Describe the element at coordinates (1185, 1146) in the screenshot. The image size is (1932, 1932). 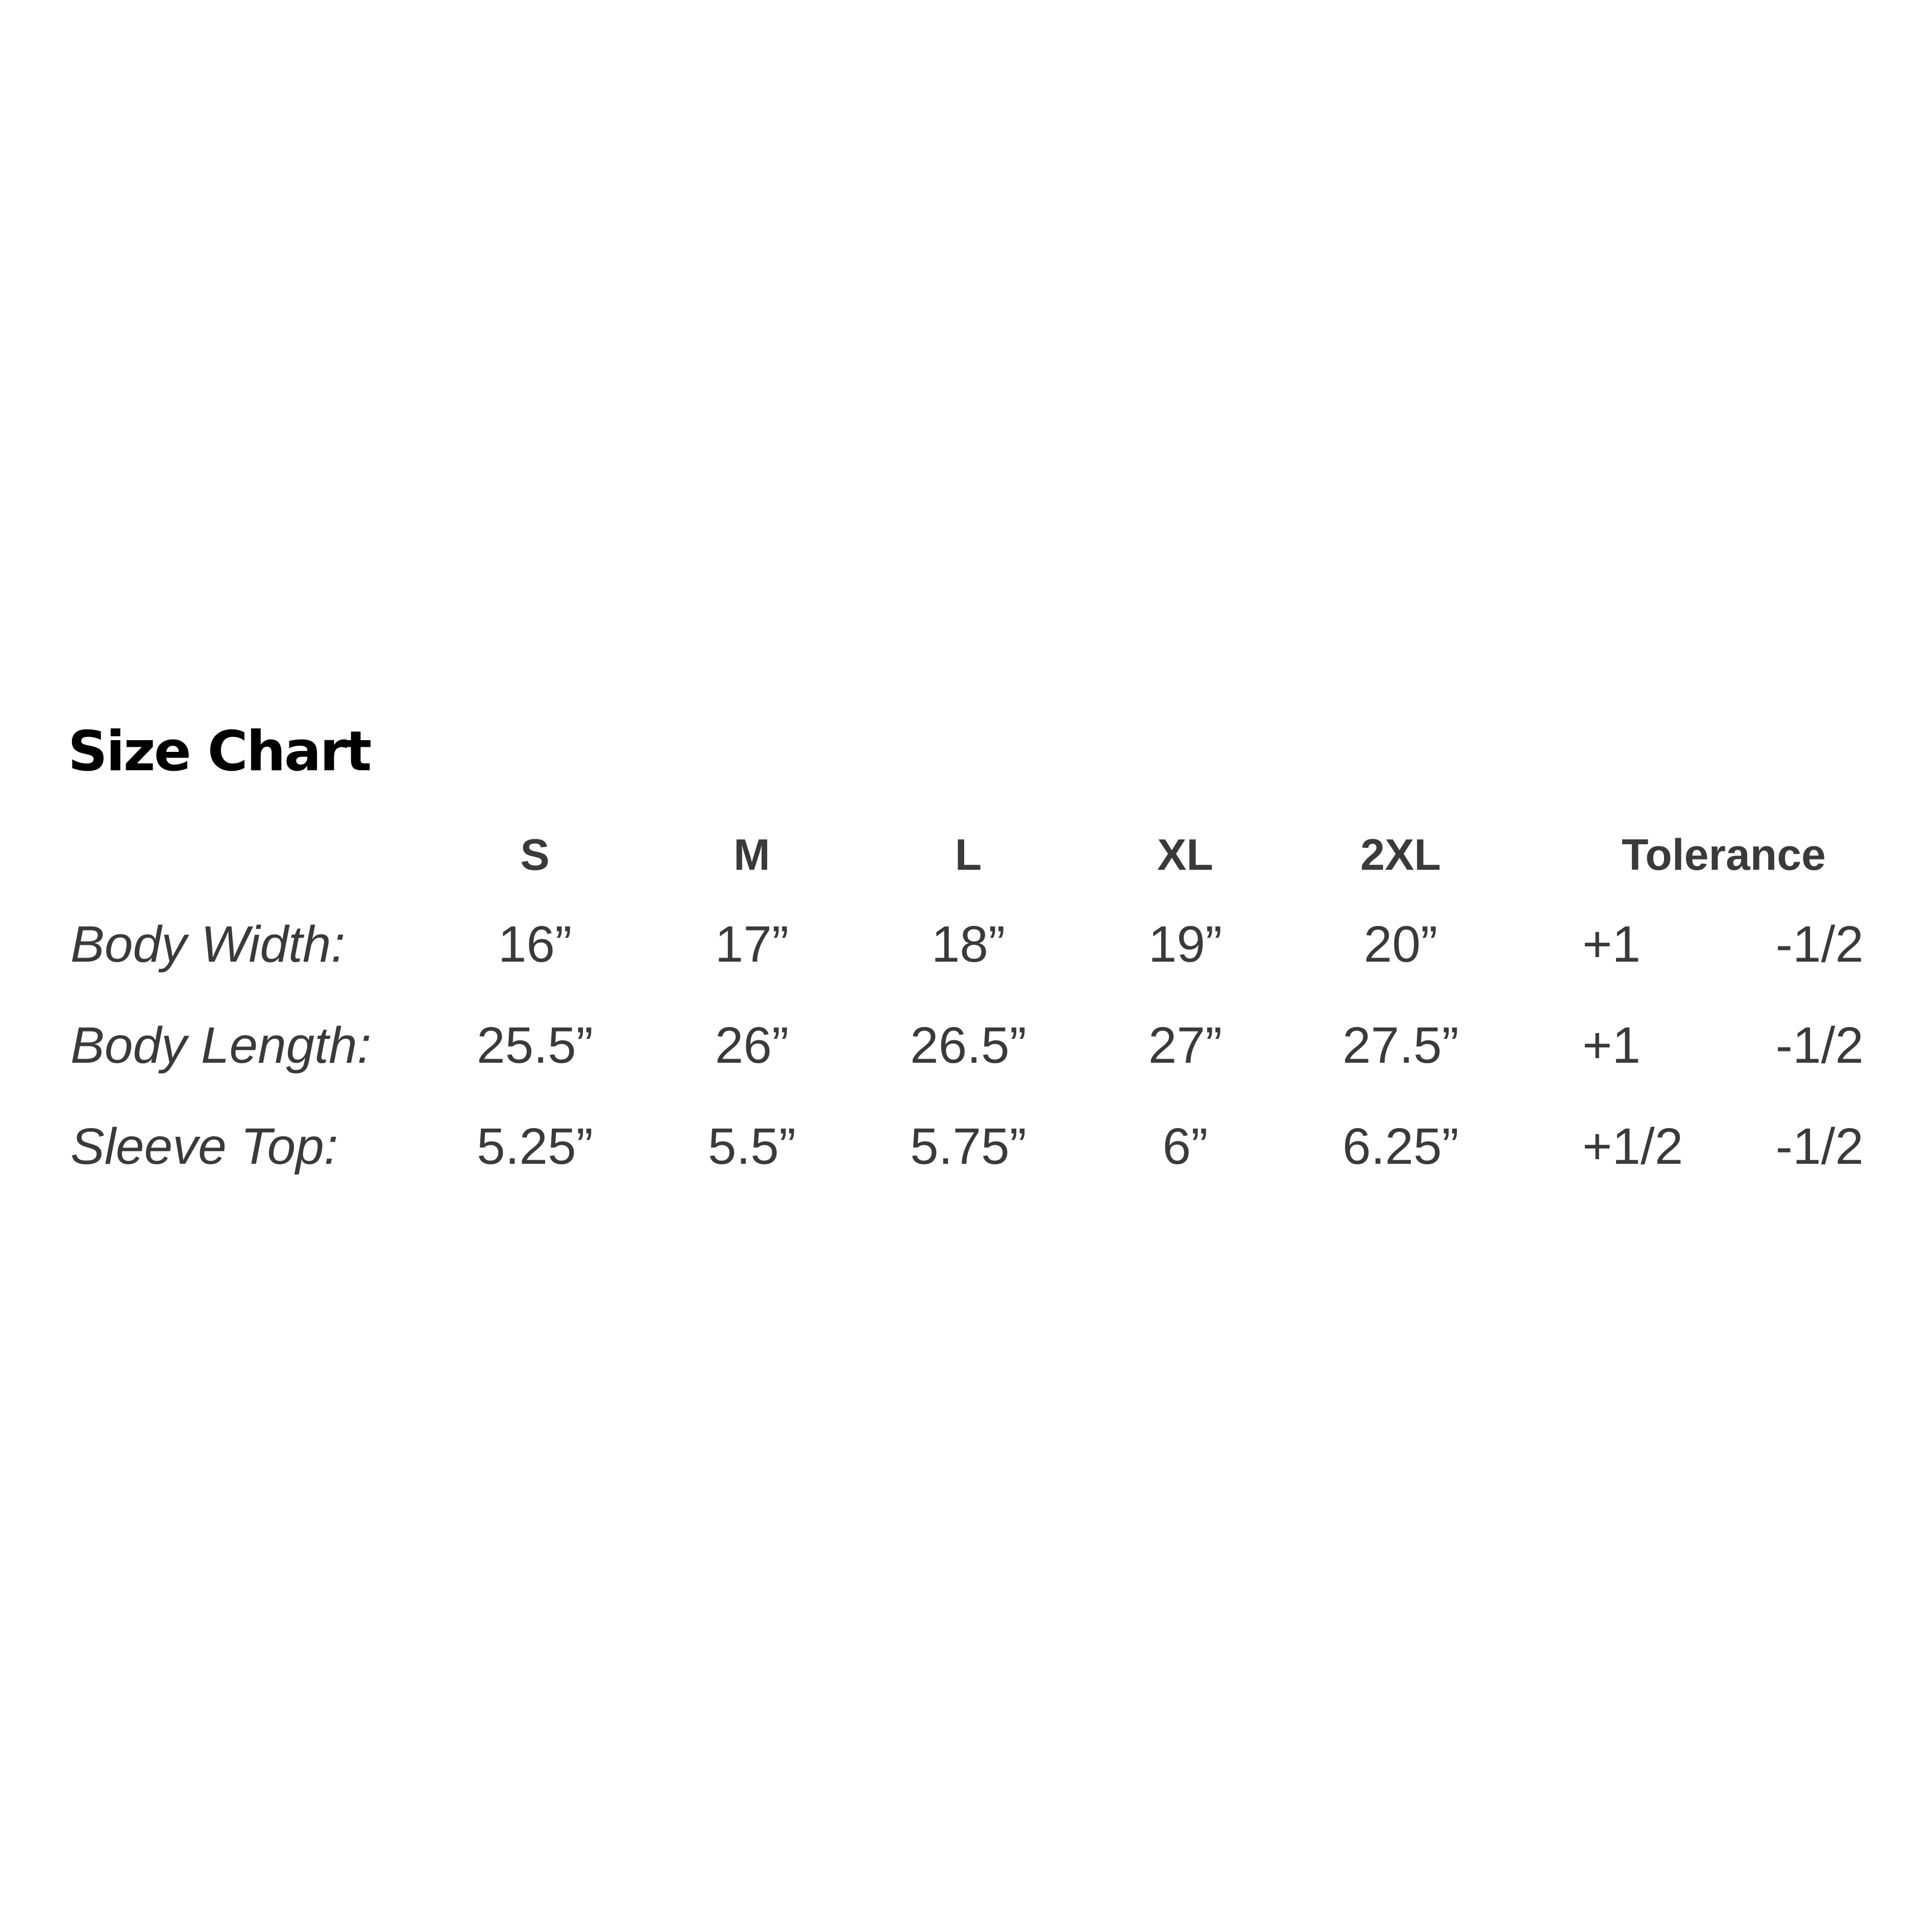
I see `measurement-cell: 6”` at that location.